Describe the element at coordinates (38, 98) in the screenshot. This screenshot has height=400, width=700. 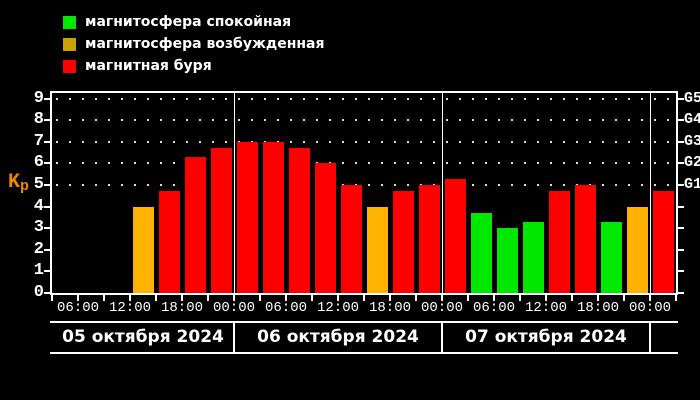
I see `y-tick-label: 9` at that location.